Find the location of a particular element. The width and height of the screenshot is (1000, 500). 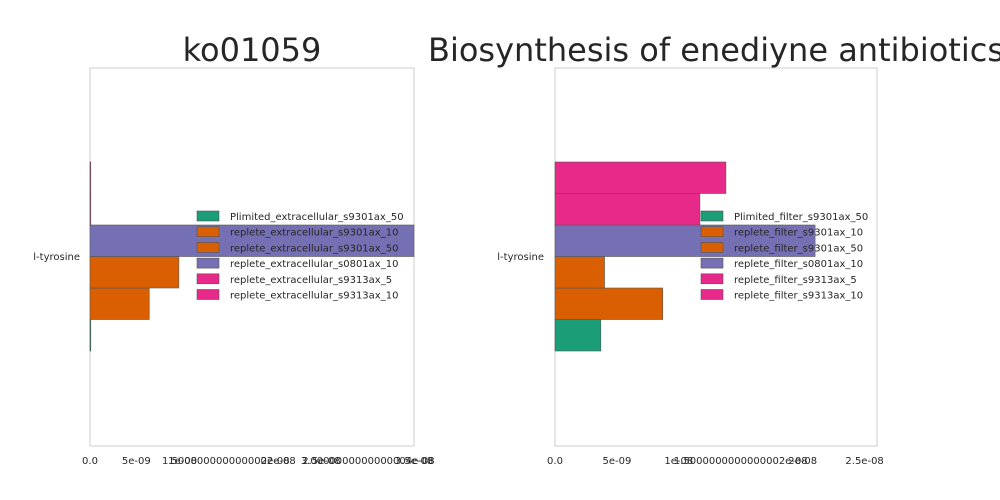

chart-title: ko01059 is located at coordinates (252, 50).